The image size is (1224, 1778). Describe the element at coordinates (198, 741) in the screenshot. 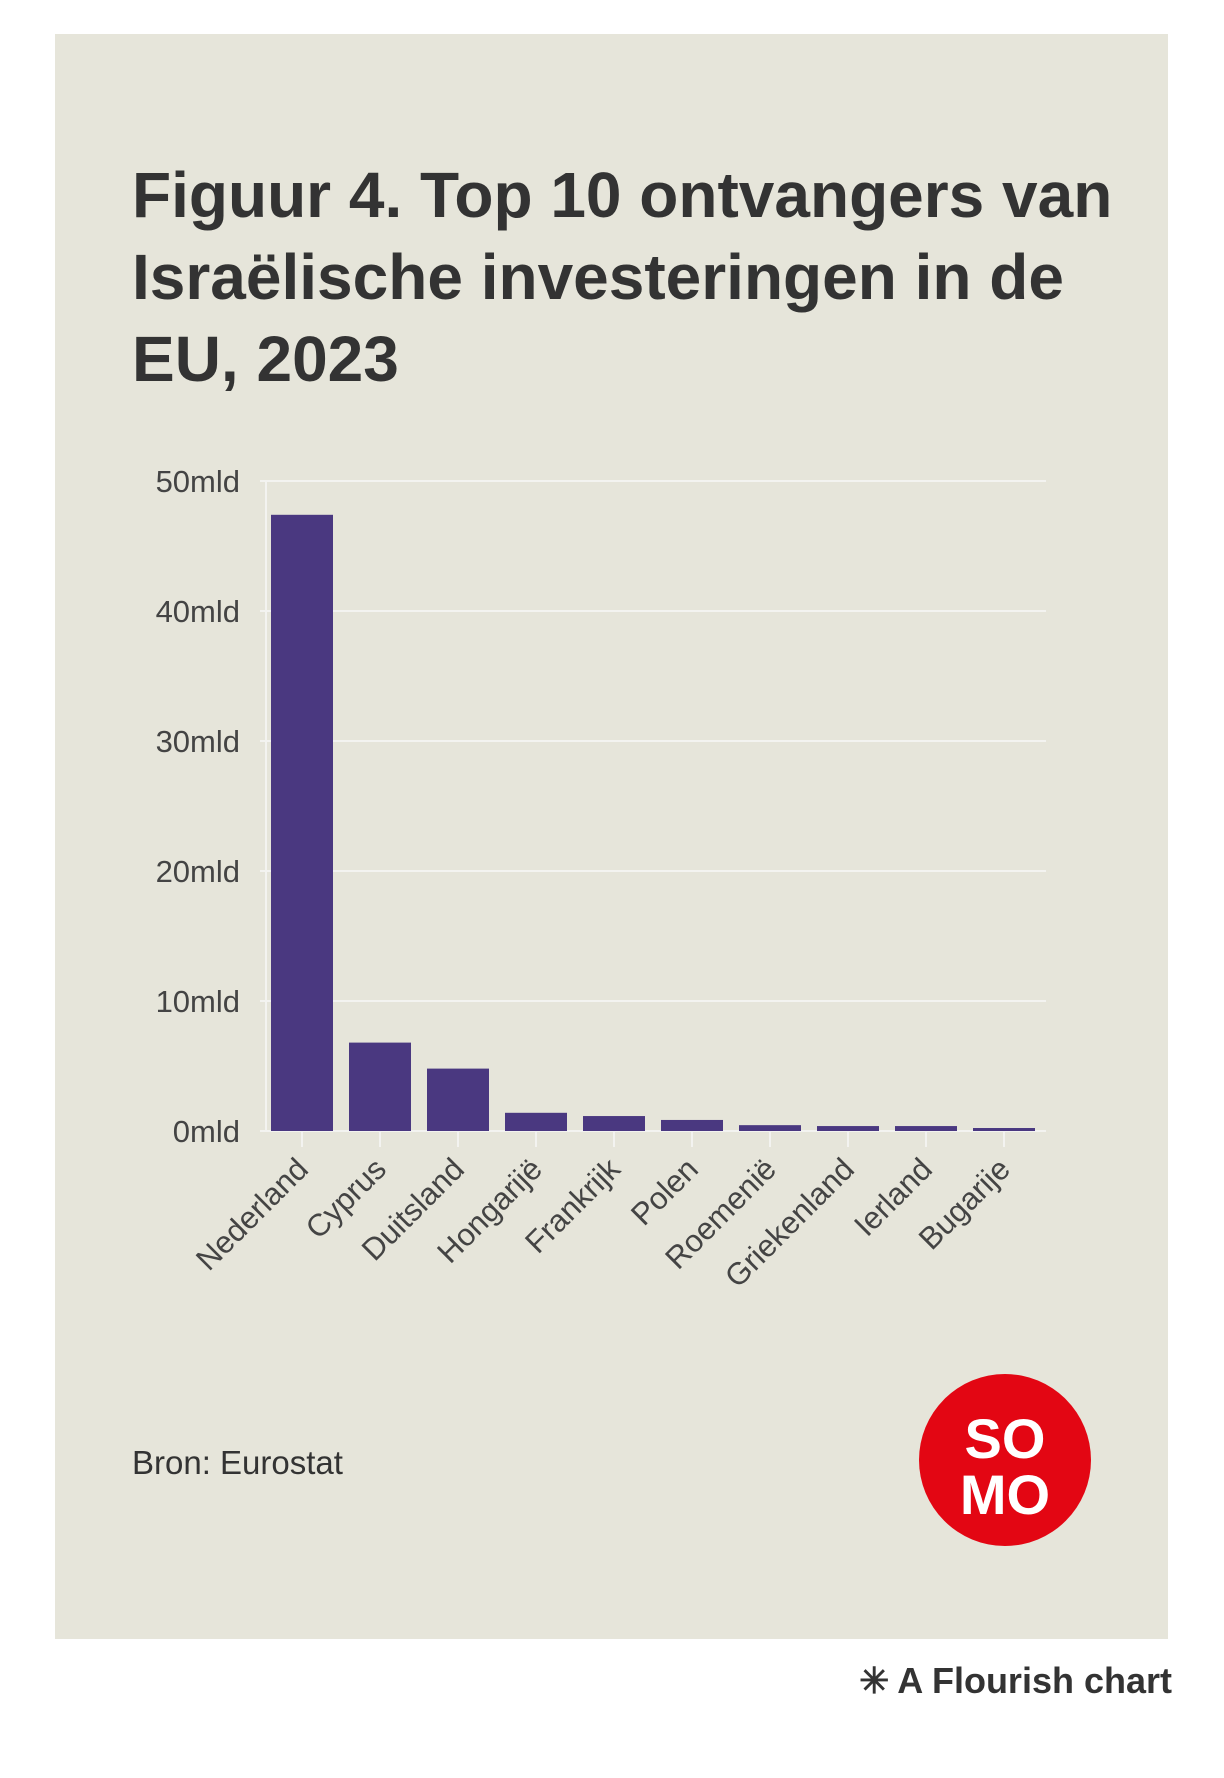

I see `y-tick-label: 30mld` at that location.